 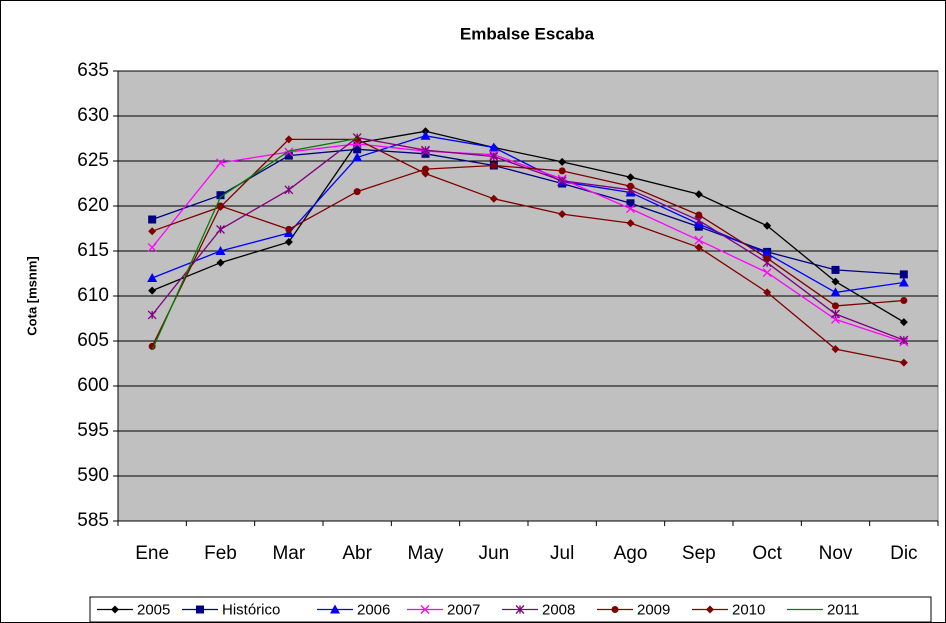 I want to click on legend-label: 2011, so click(x=843, y=609).